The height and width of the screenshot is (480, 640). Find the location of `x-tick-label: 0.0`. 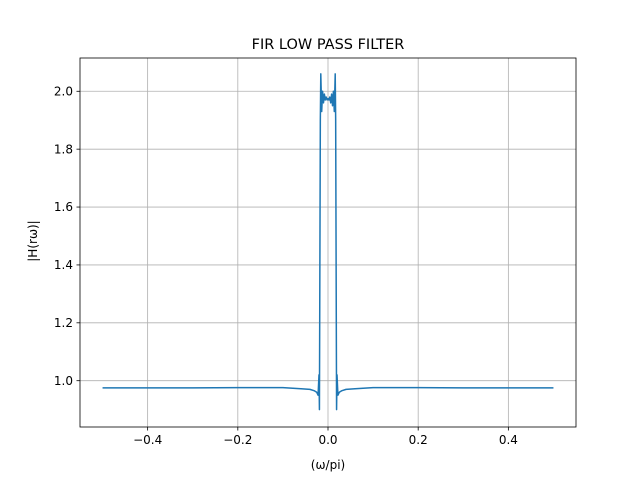

x-tick-label: 0.0 is located at coordinates (327, 440).